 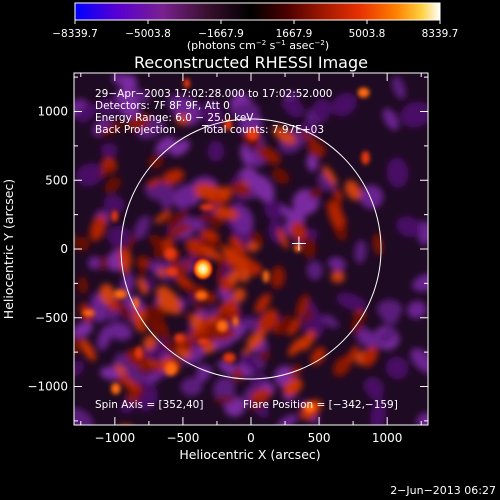 I want to click on total-counts-label: Total counts: 7.97E+03, so click(x=262, y=130).